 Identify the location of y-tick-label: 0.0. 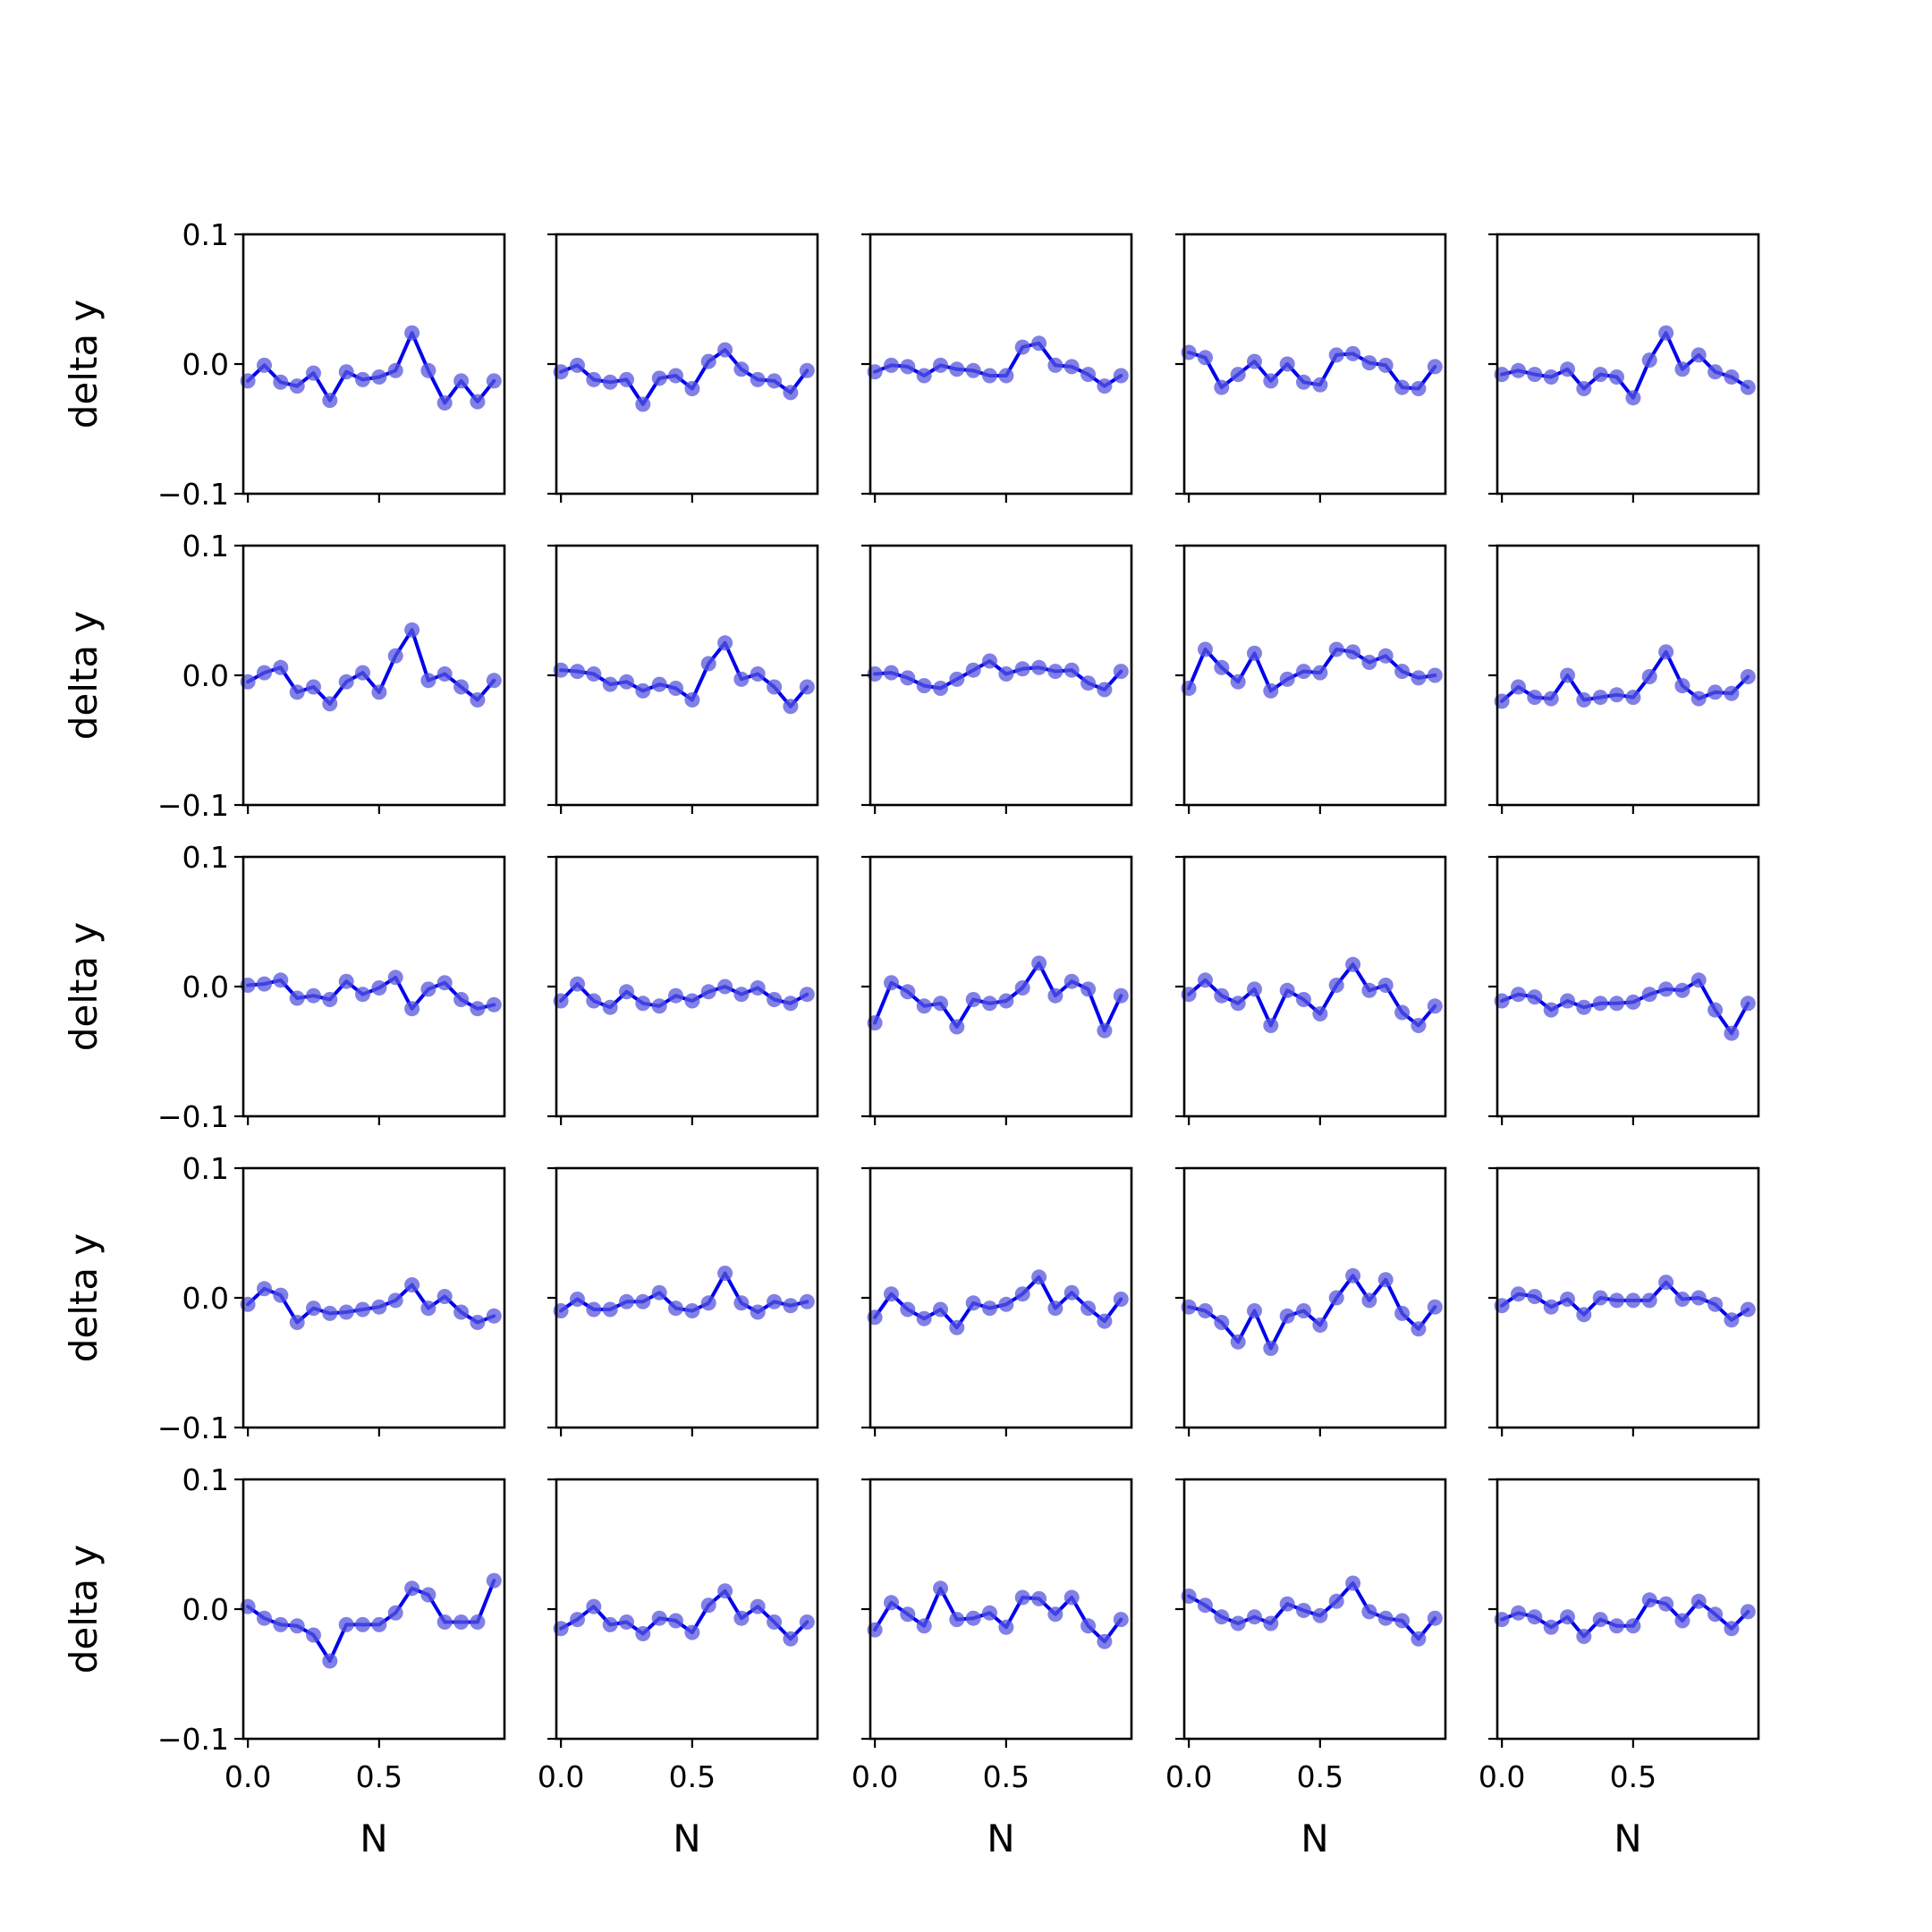
(205, 987).